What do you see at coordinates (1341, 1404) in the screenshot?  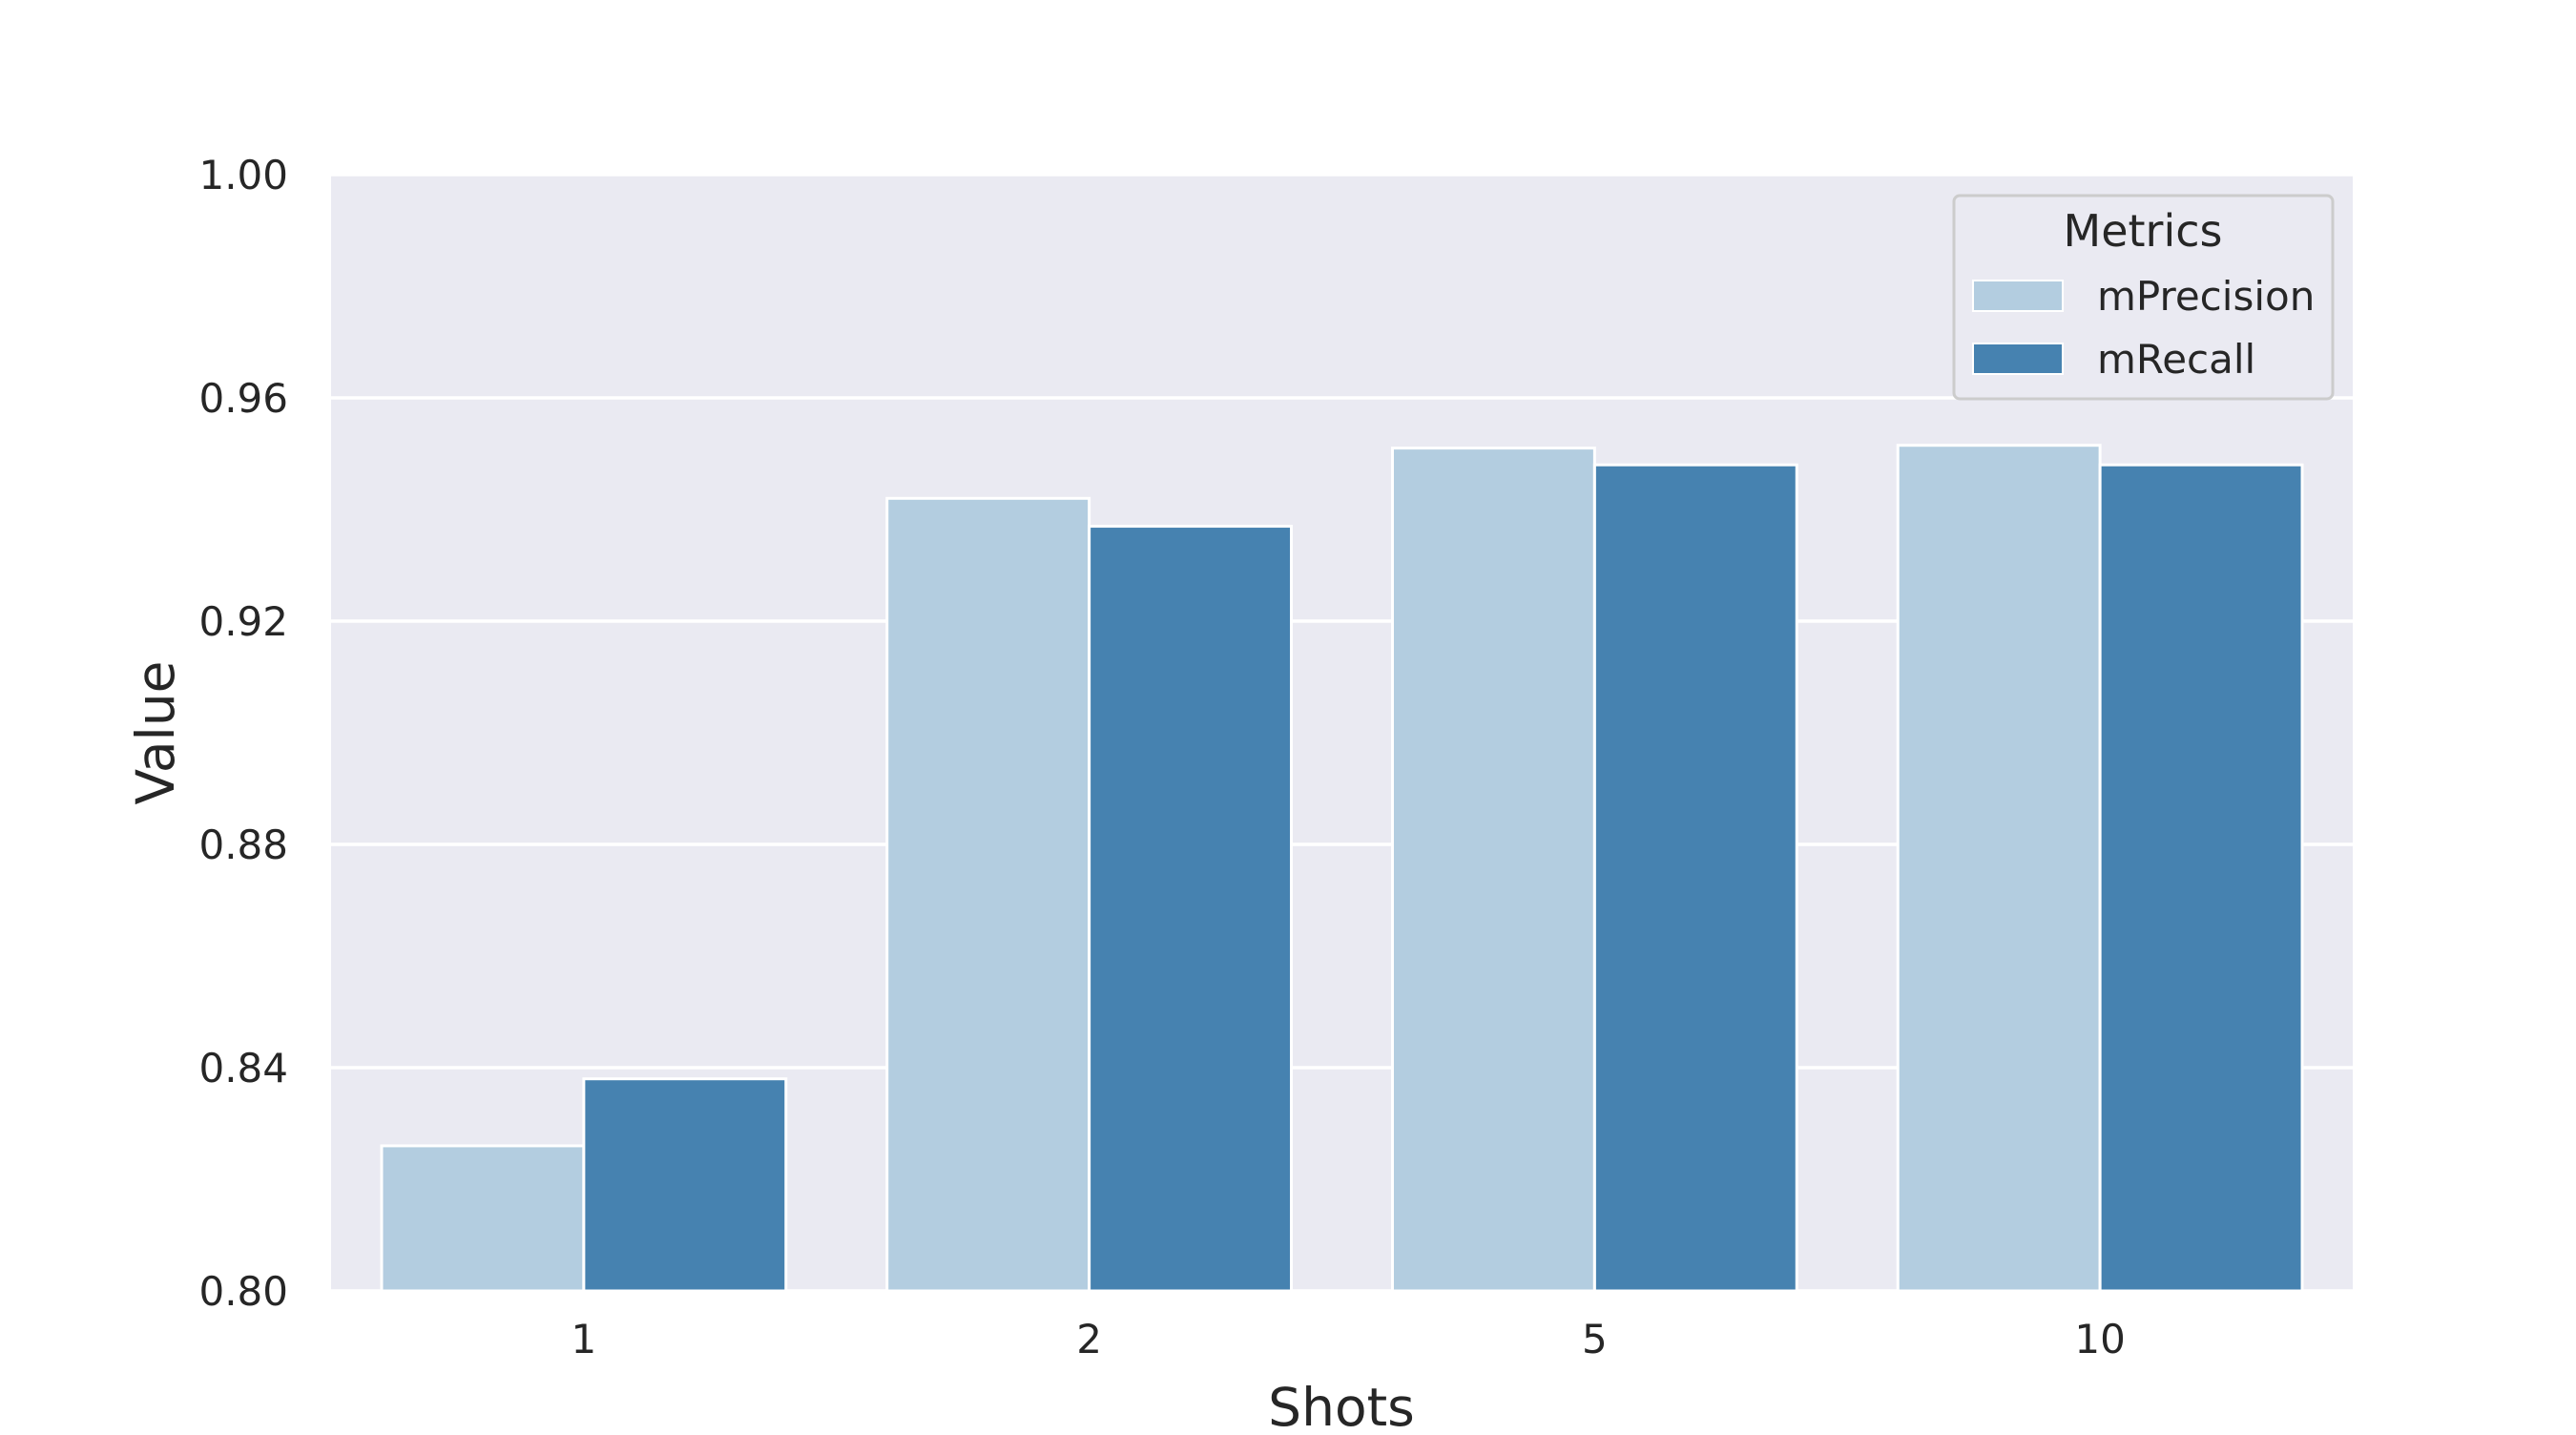 I see `x-axis-label: Shots` at bounding box center [1341, 1404].